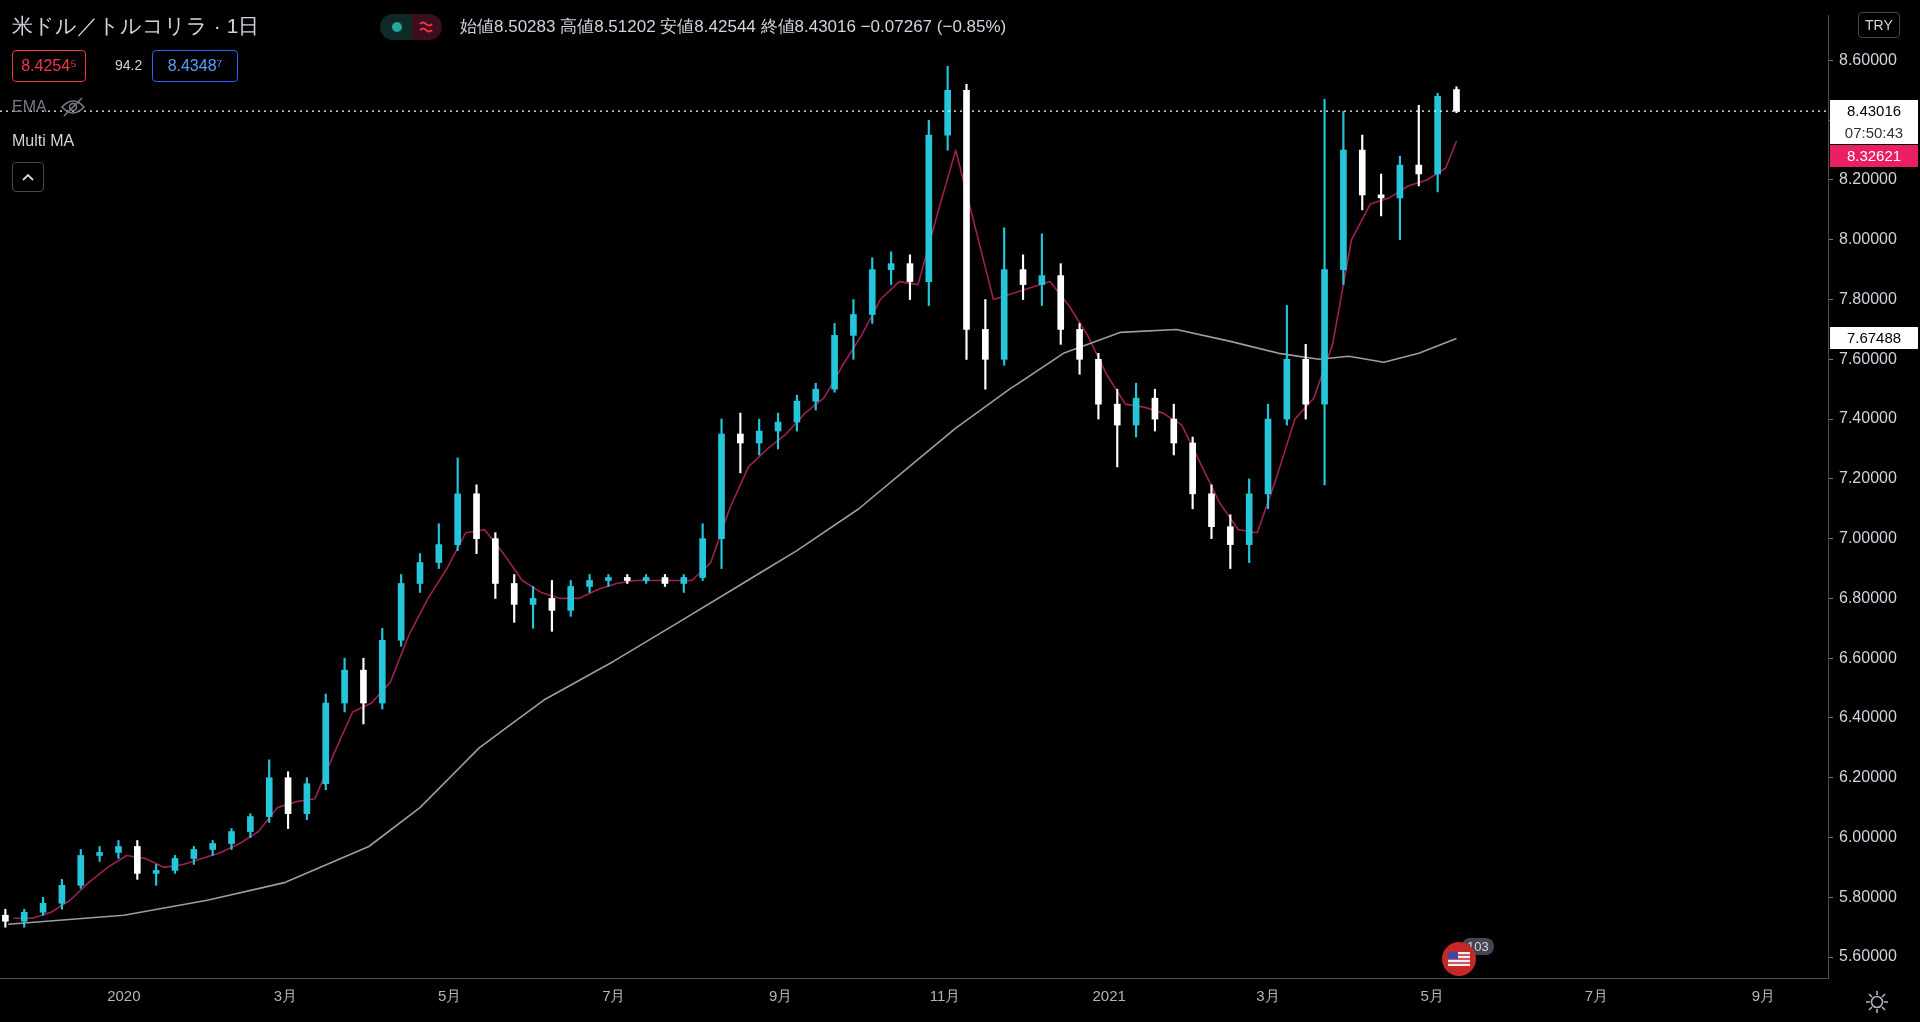  I want to click on y-tick-label: 6.20000, so click(1868, 777).